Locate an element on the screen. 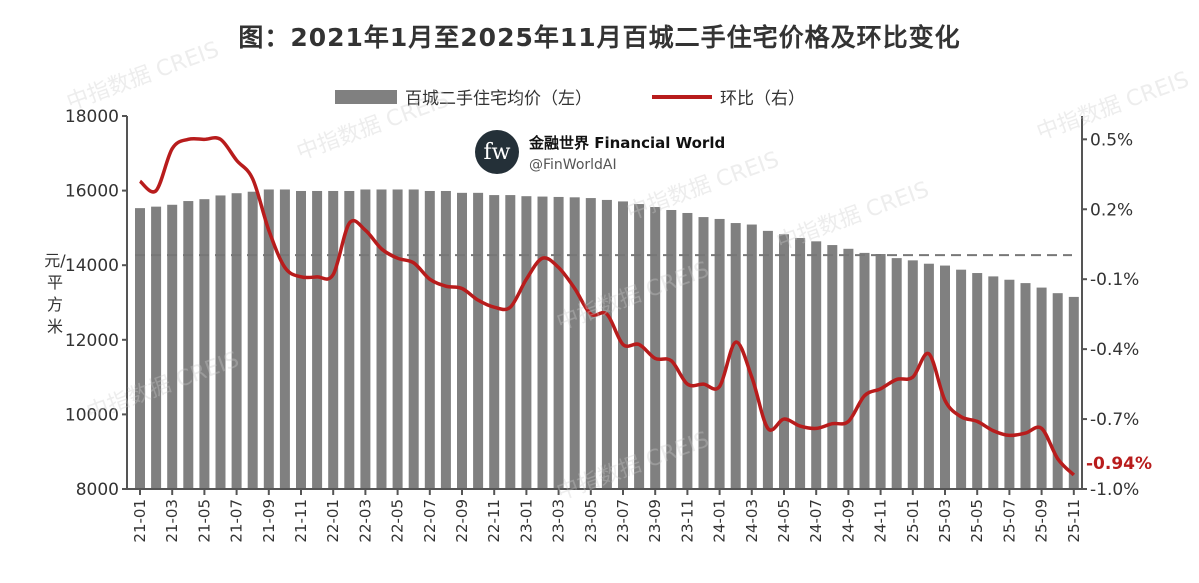 The height and width of the screenshot is (583, 1199). last-value-annotation: -0.94% is located at coordinates (1119, 464).